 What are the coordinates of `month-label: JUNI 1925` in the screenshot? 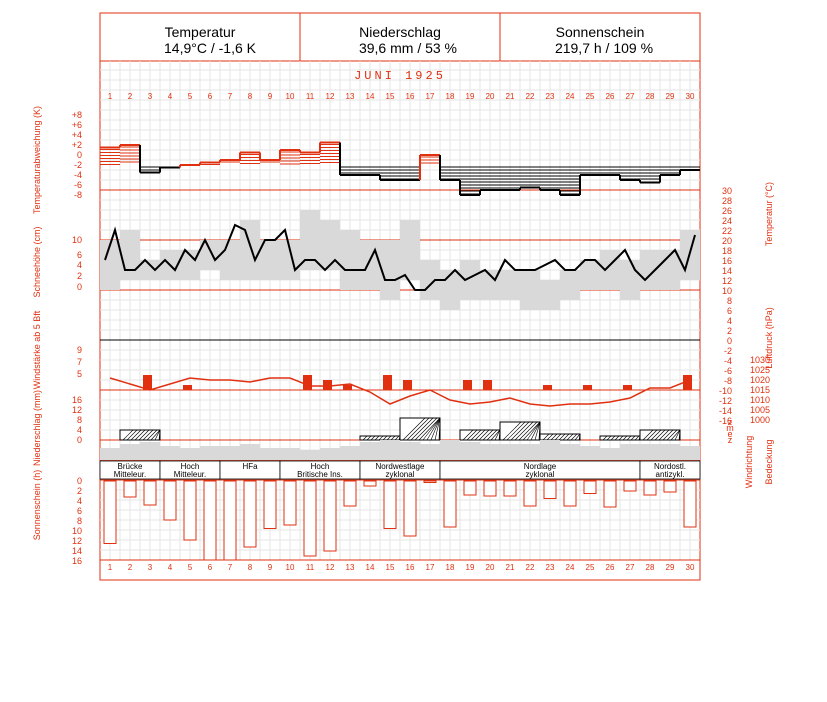 It's located at (400, 76).